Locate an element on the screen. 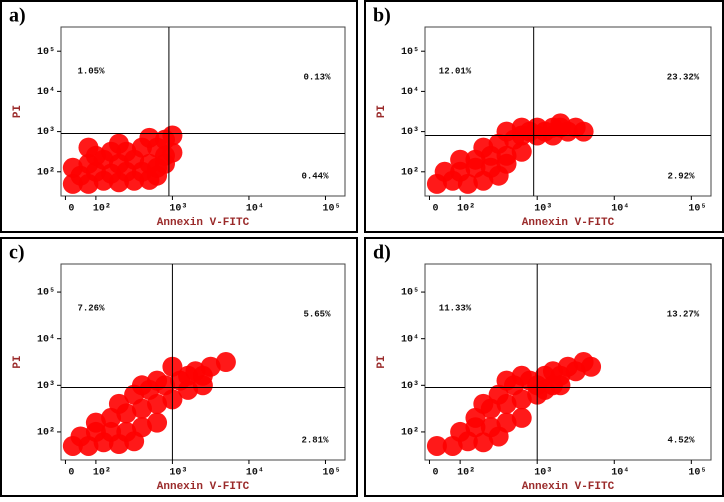 Image resolution: width=724 pixels, height=502 pixels. panel-label: d) is located at coordinates (382, 253).